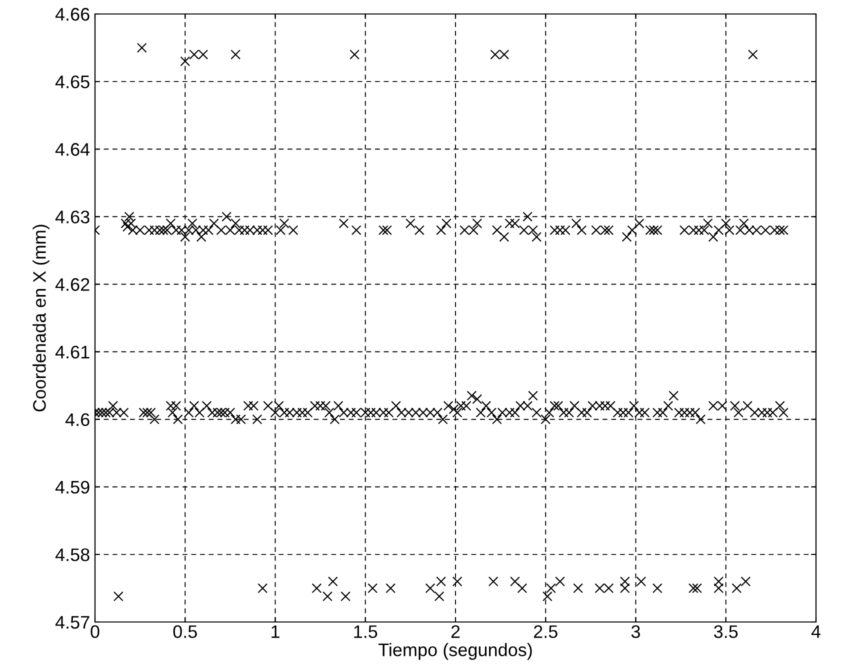 The height and width of the screenshot is (666, 848). I want to click on x-tick-label: 4, so click(815, 631).